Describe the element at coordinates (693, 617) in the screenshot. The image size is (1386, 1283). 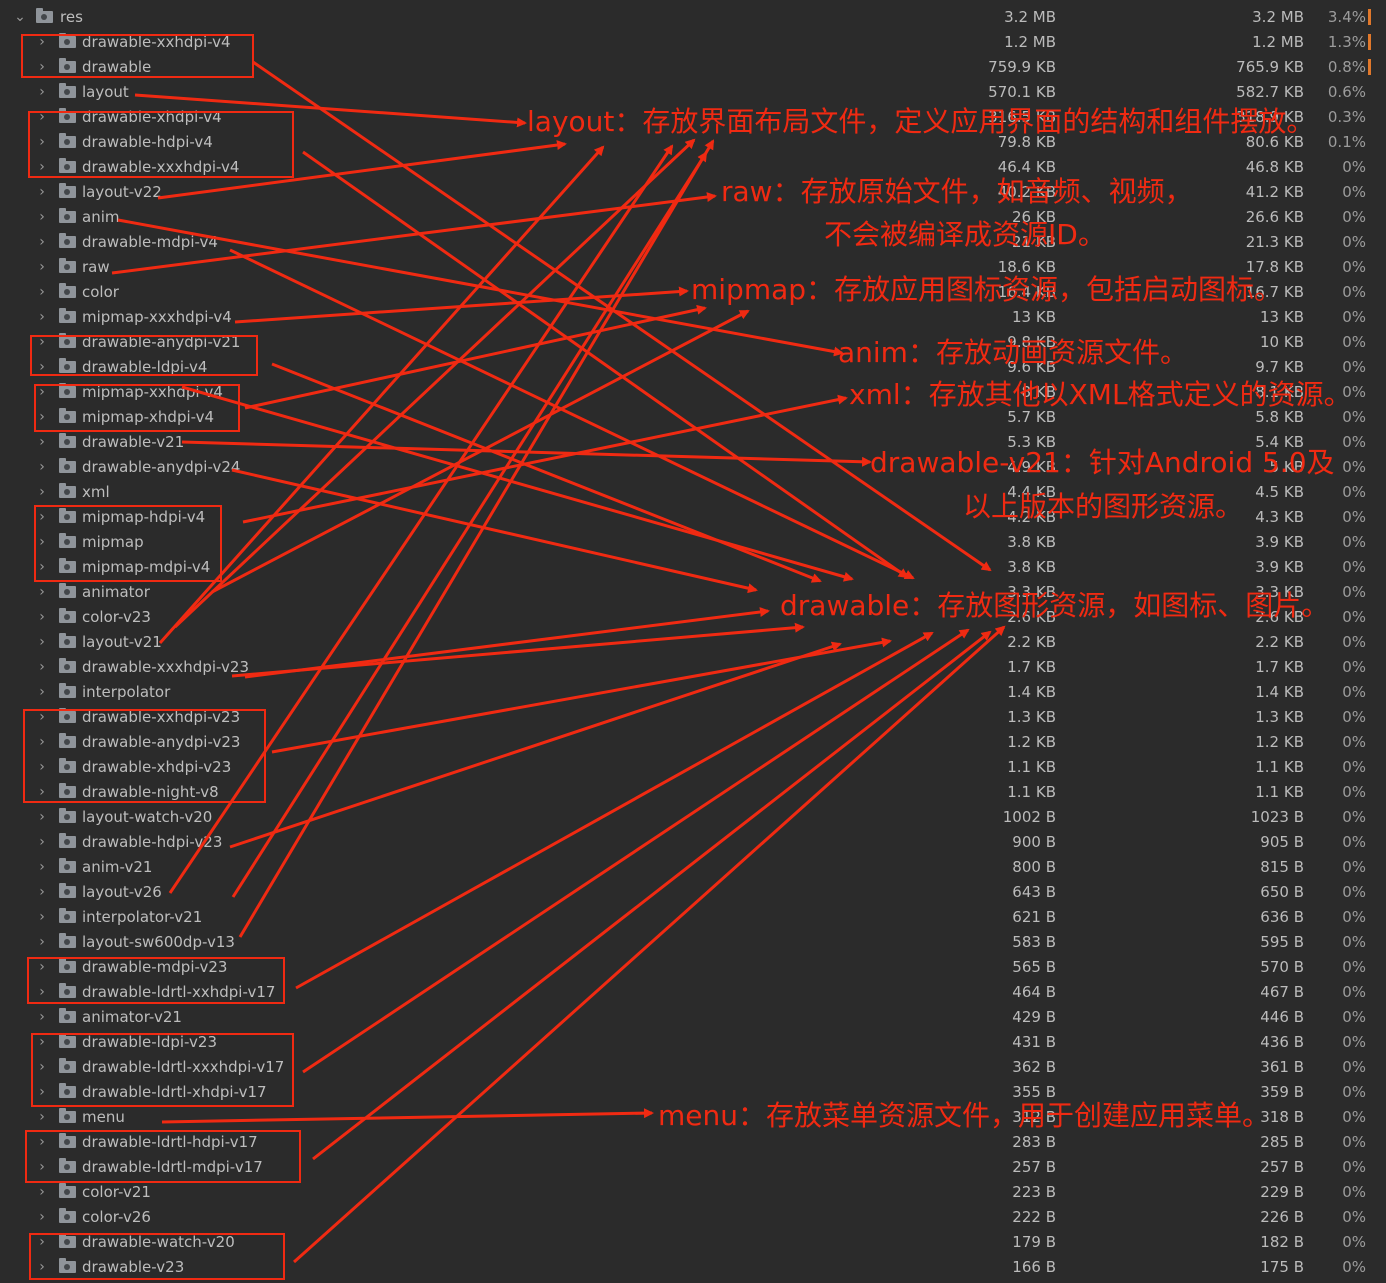
I see `tree-row: › color-v23 2.6 KB 2.6 KB 0%` at that location.